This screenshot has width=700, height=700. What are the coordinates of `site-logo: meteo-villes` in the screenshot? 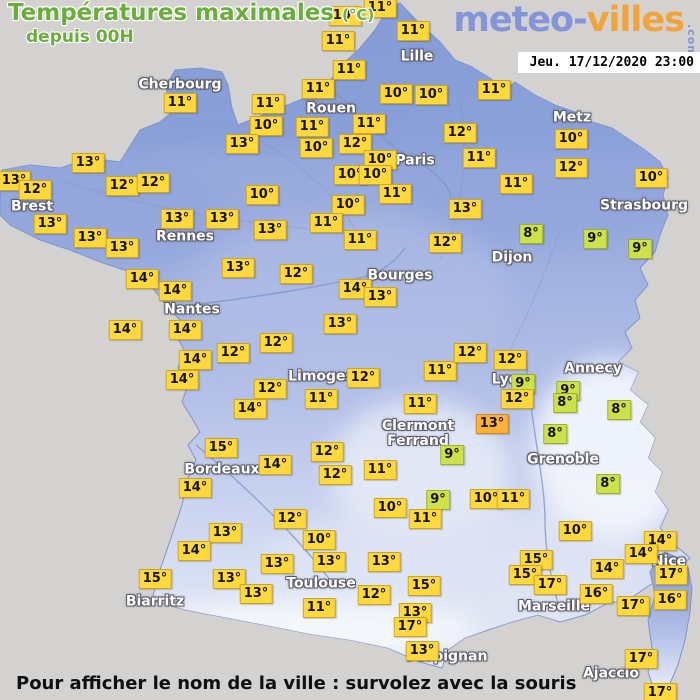 It's located at (569, 20).